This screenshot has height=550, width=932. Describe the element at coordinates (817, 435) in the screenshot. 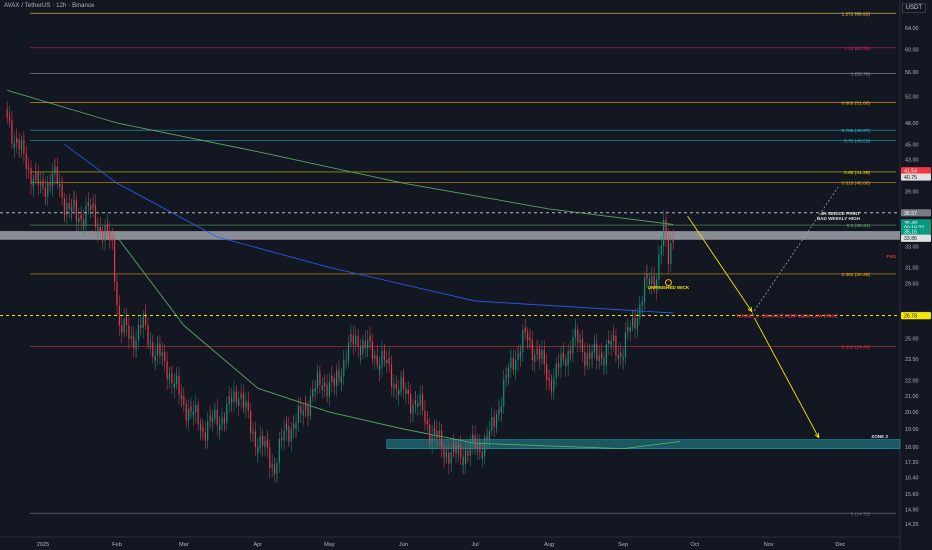

I see `projection-arrow-2-head` at that location.